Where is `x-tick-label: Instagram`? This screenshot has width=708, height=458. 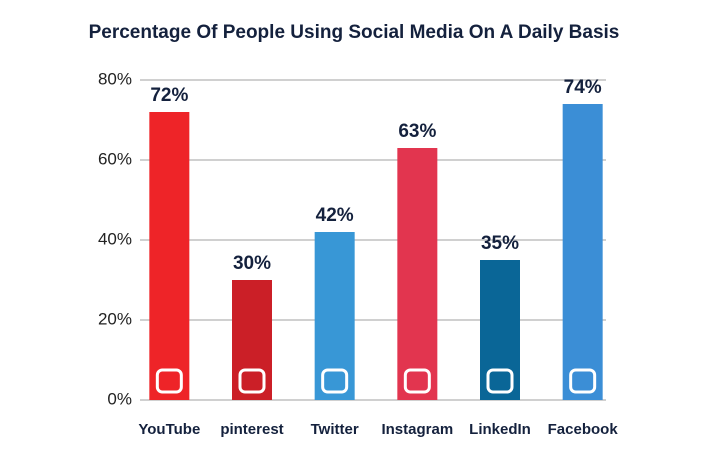
x-tick-label: Instagram is located at coordinates (417, 429).